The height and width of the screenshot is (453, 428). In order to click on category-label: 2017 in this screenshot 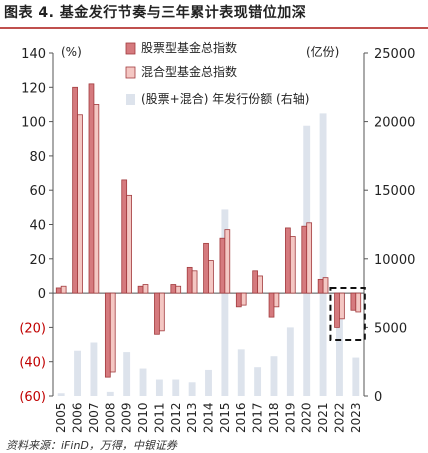, I will do `click(258, 417)`.